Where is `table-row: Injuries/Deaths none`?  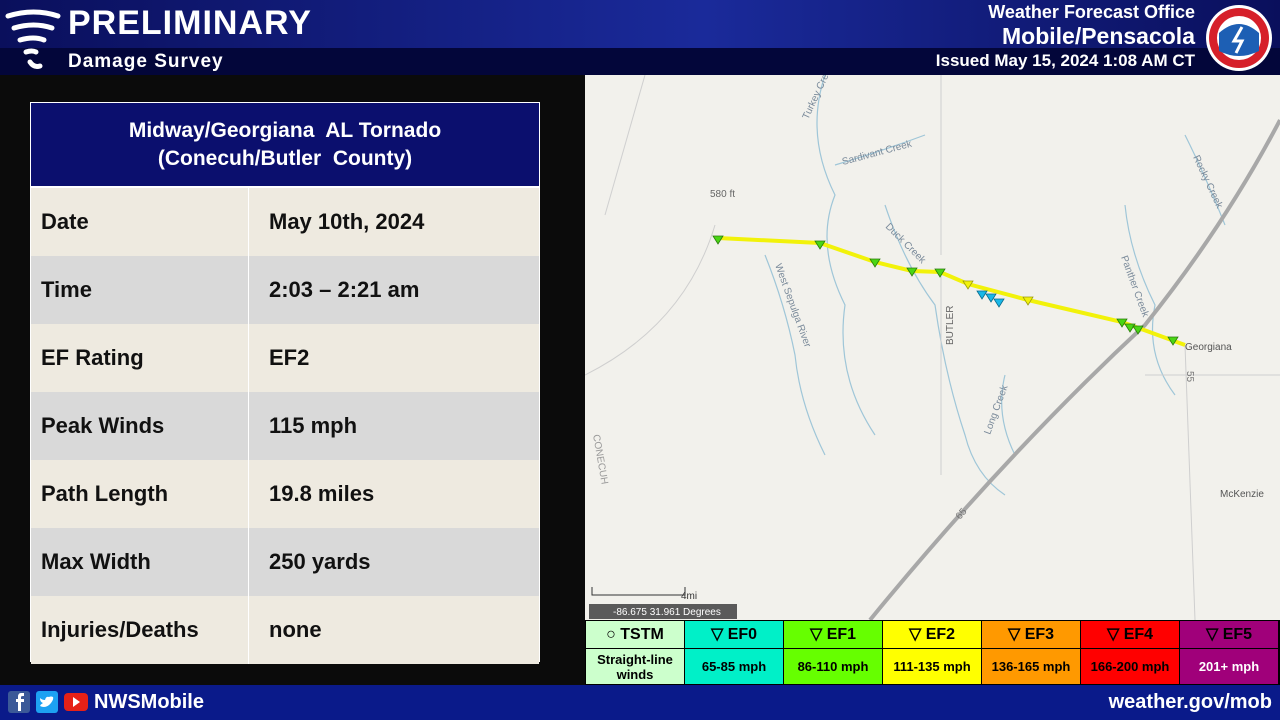
table-row: Injuries/Deaths none is located at coordinates (285, 630).